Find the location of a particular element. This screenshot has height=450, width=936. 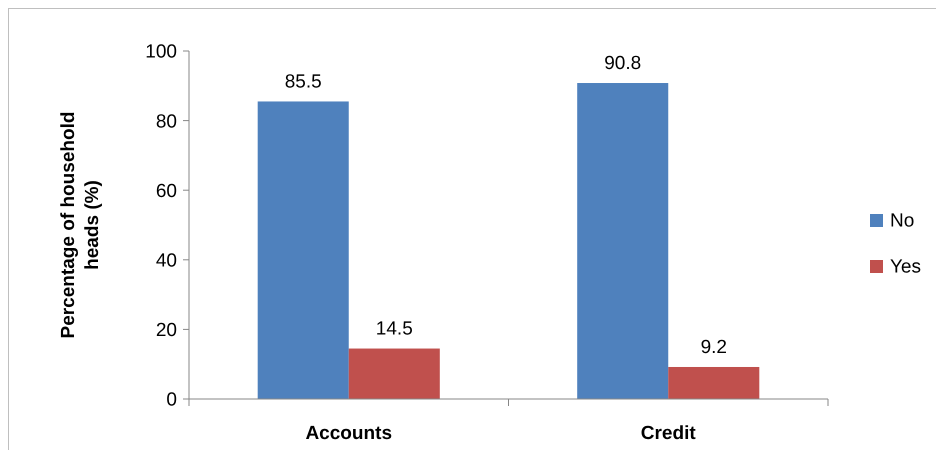

y-tick-label: 60 is located at coordinates (166, 191).